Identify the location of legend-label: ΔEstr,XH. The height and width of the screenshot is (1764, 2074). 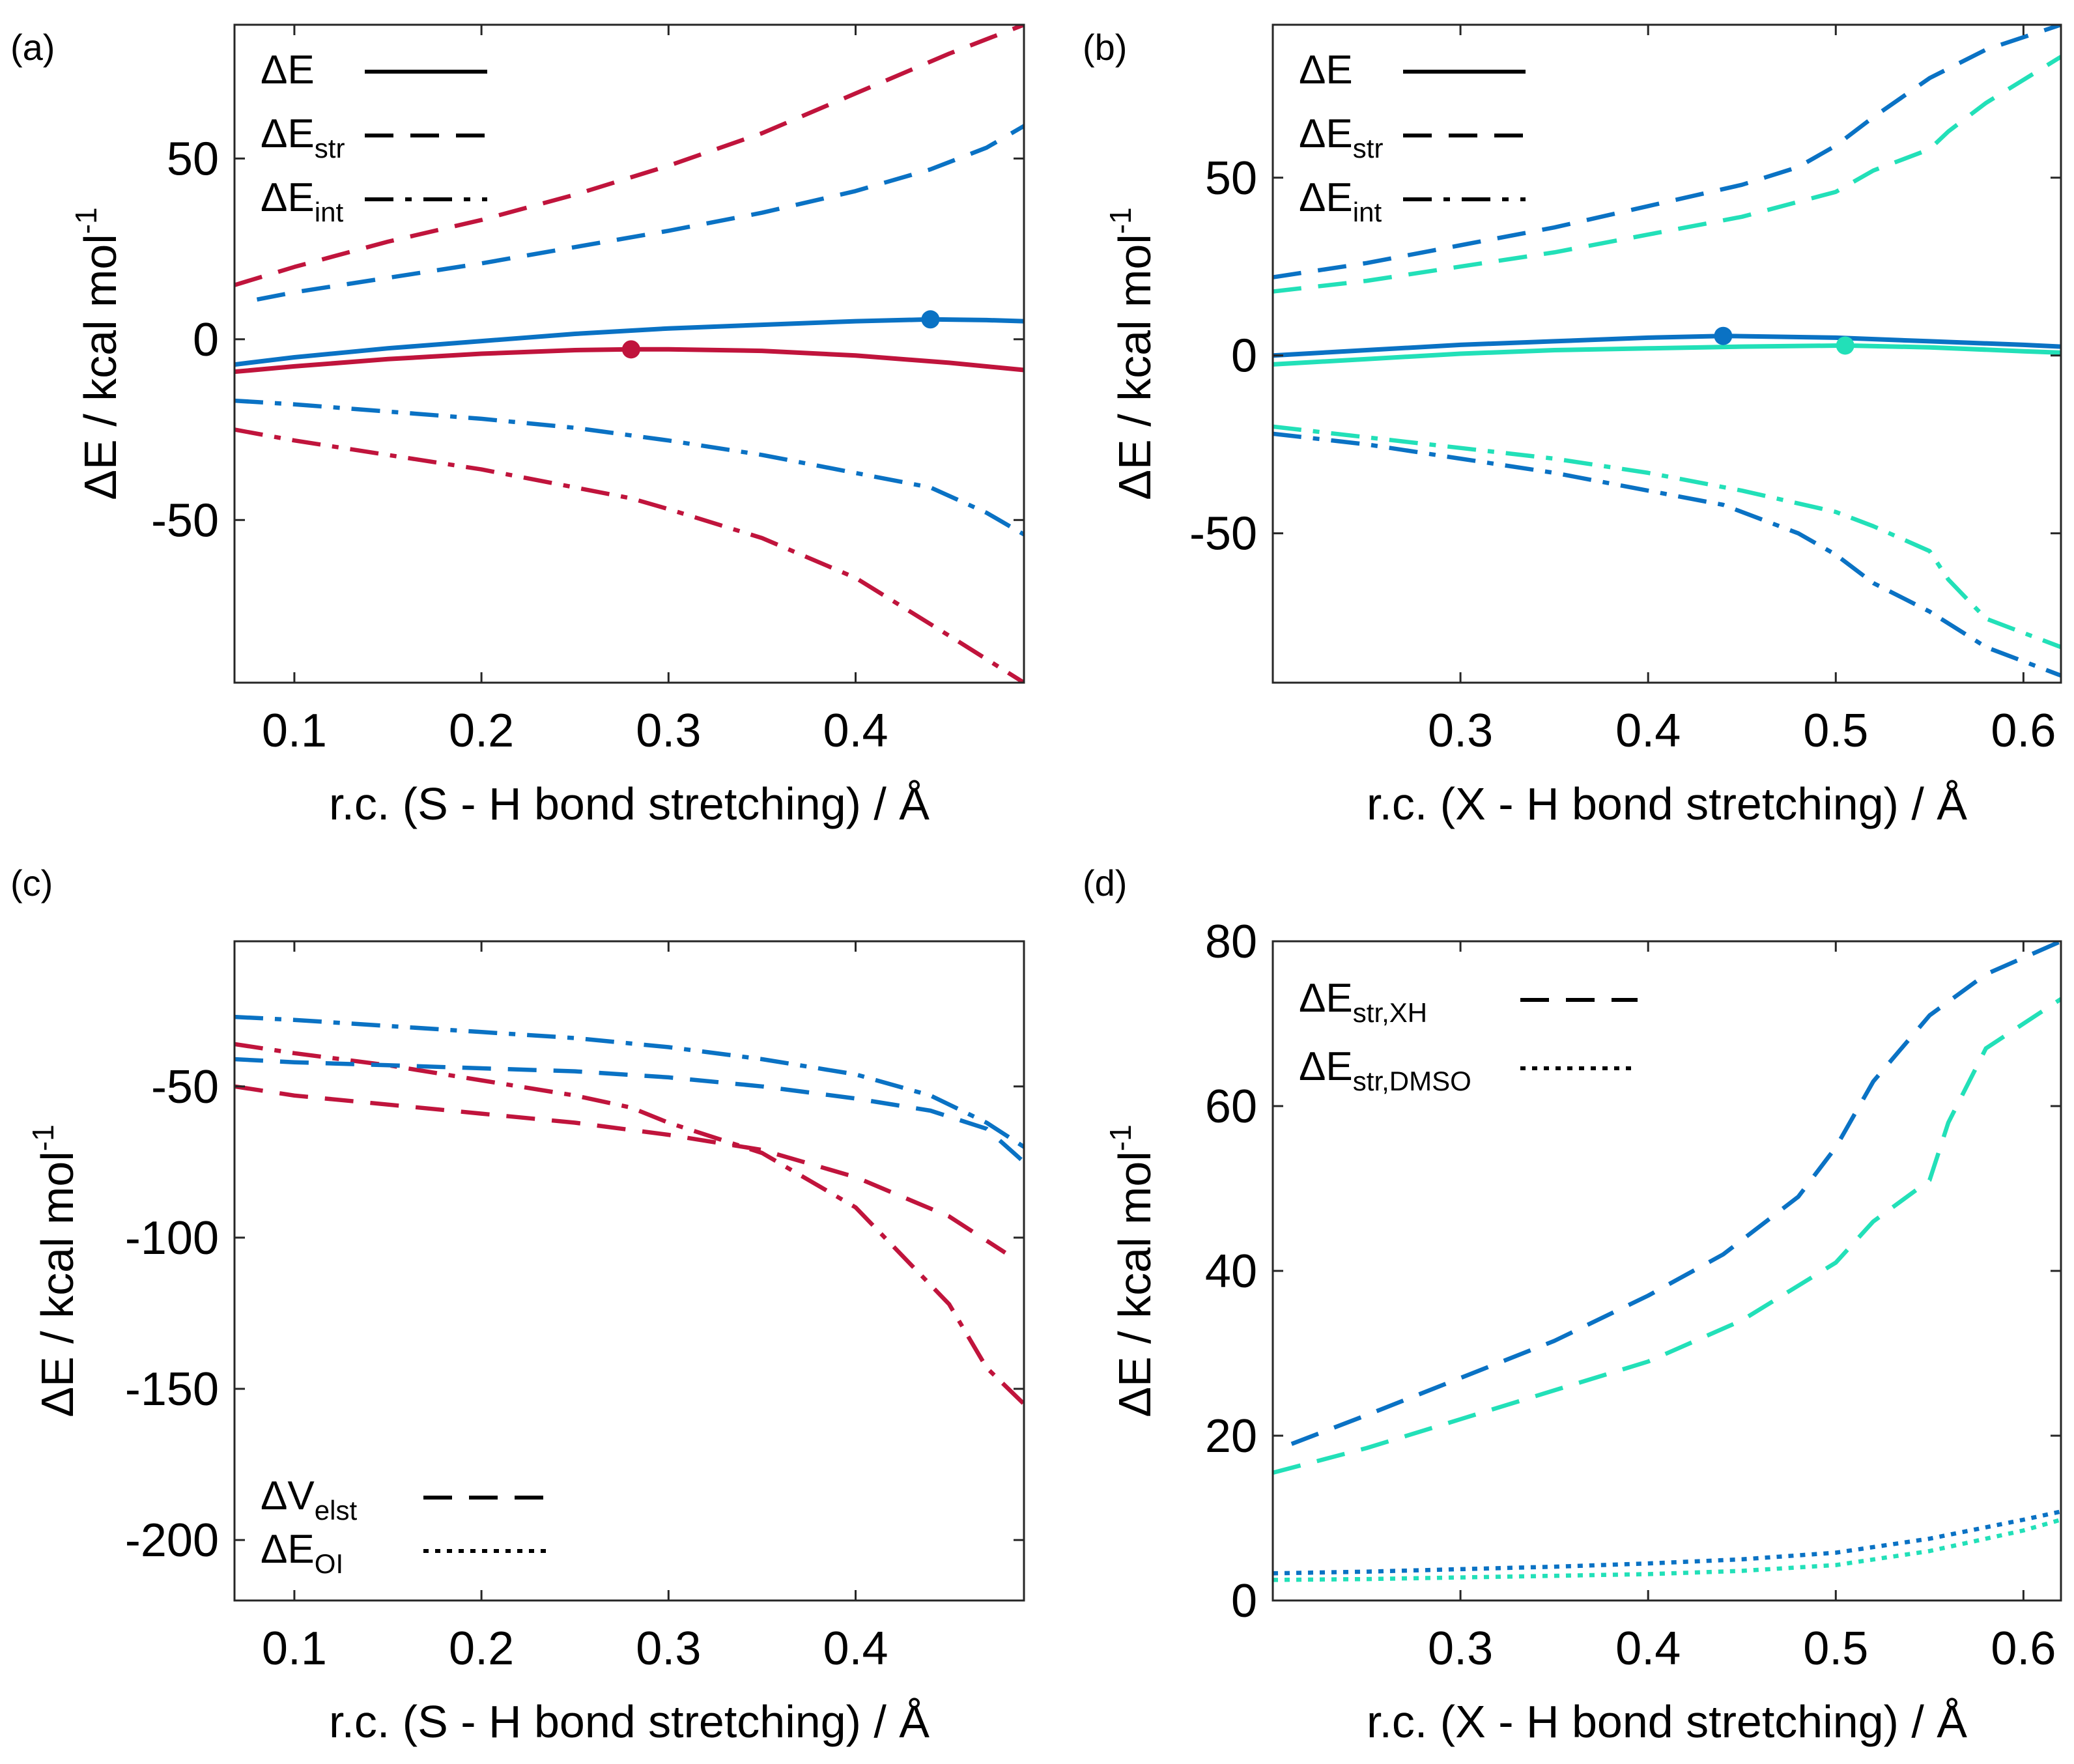
(1363, 1002).